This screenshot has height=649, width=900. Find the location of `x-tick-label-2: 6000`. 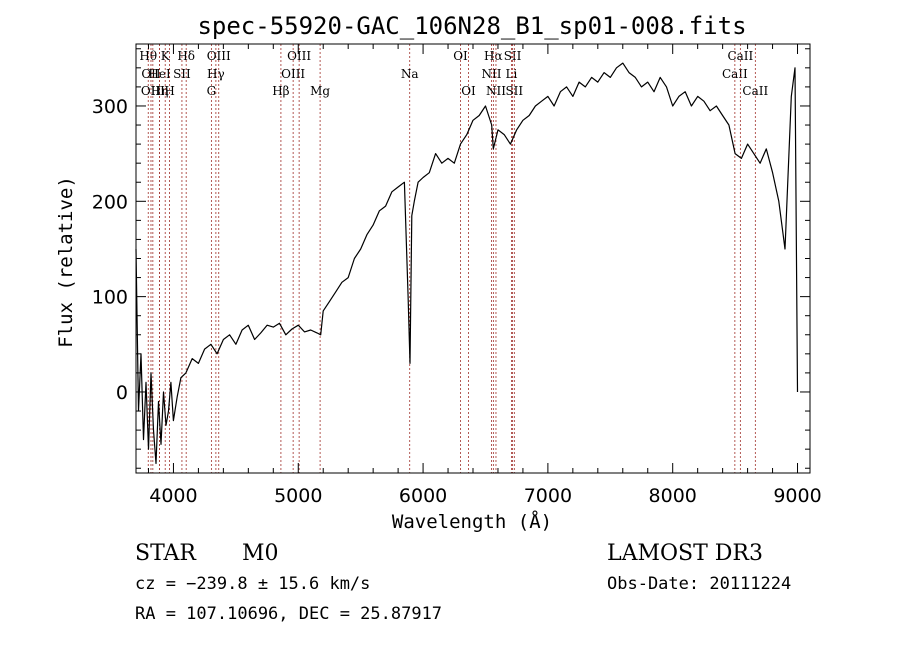

x-tick-label-2: 6000 is located at coordinates (423, 496).